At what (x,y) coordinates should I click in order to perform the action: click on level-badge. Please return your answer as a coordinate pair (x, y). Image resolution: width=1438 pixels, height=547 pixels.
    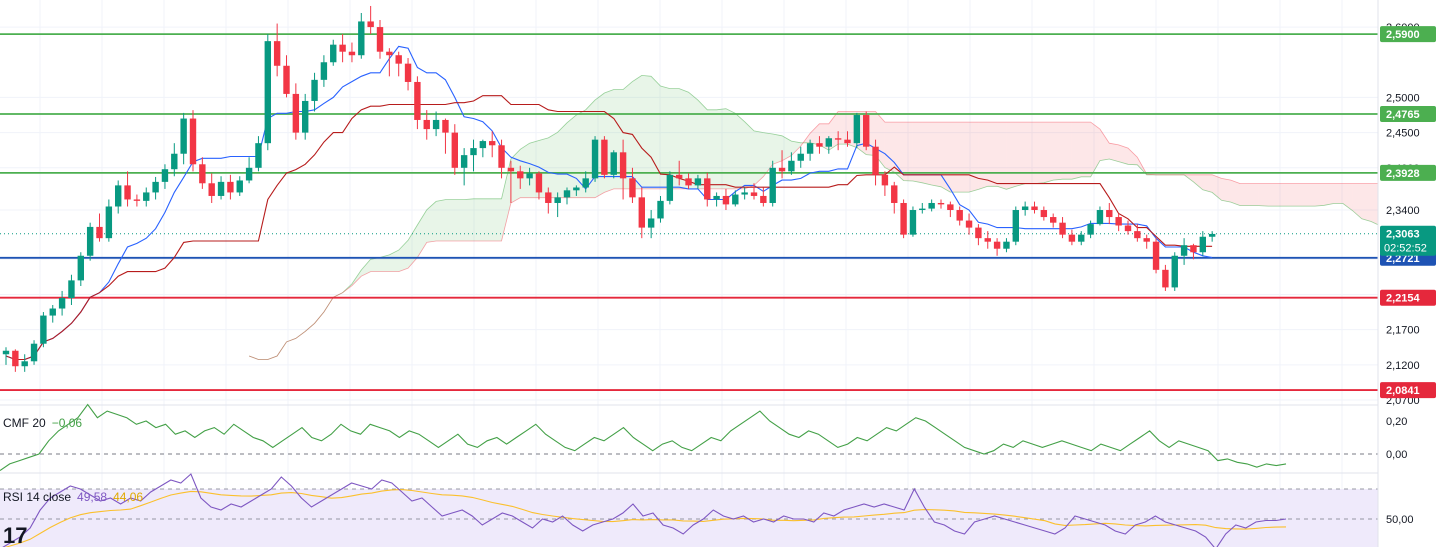
    Looking at the image, I should click on (1408, 113).